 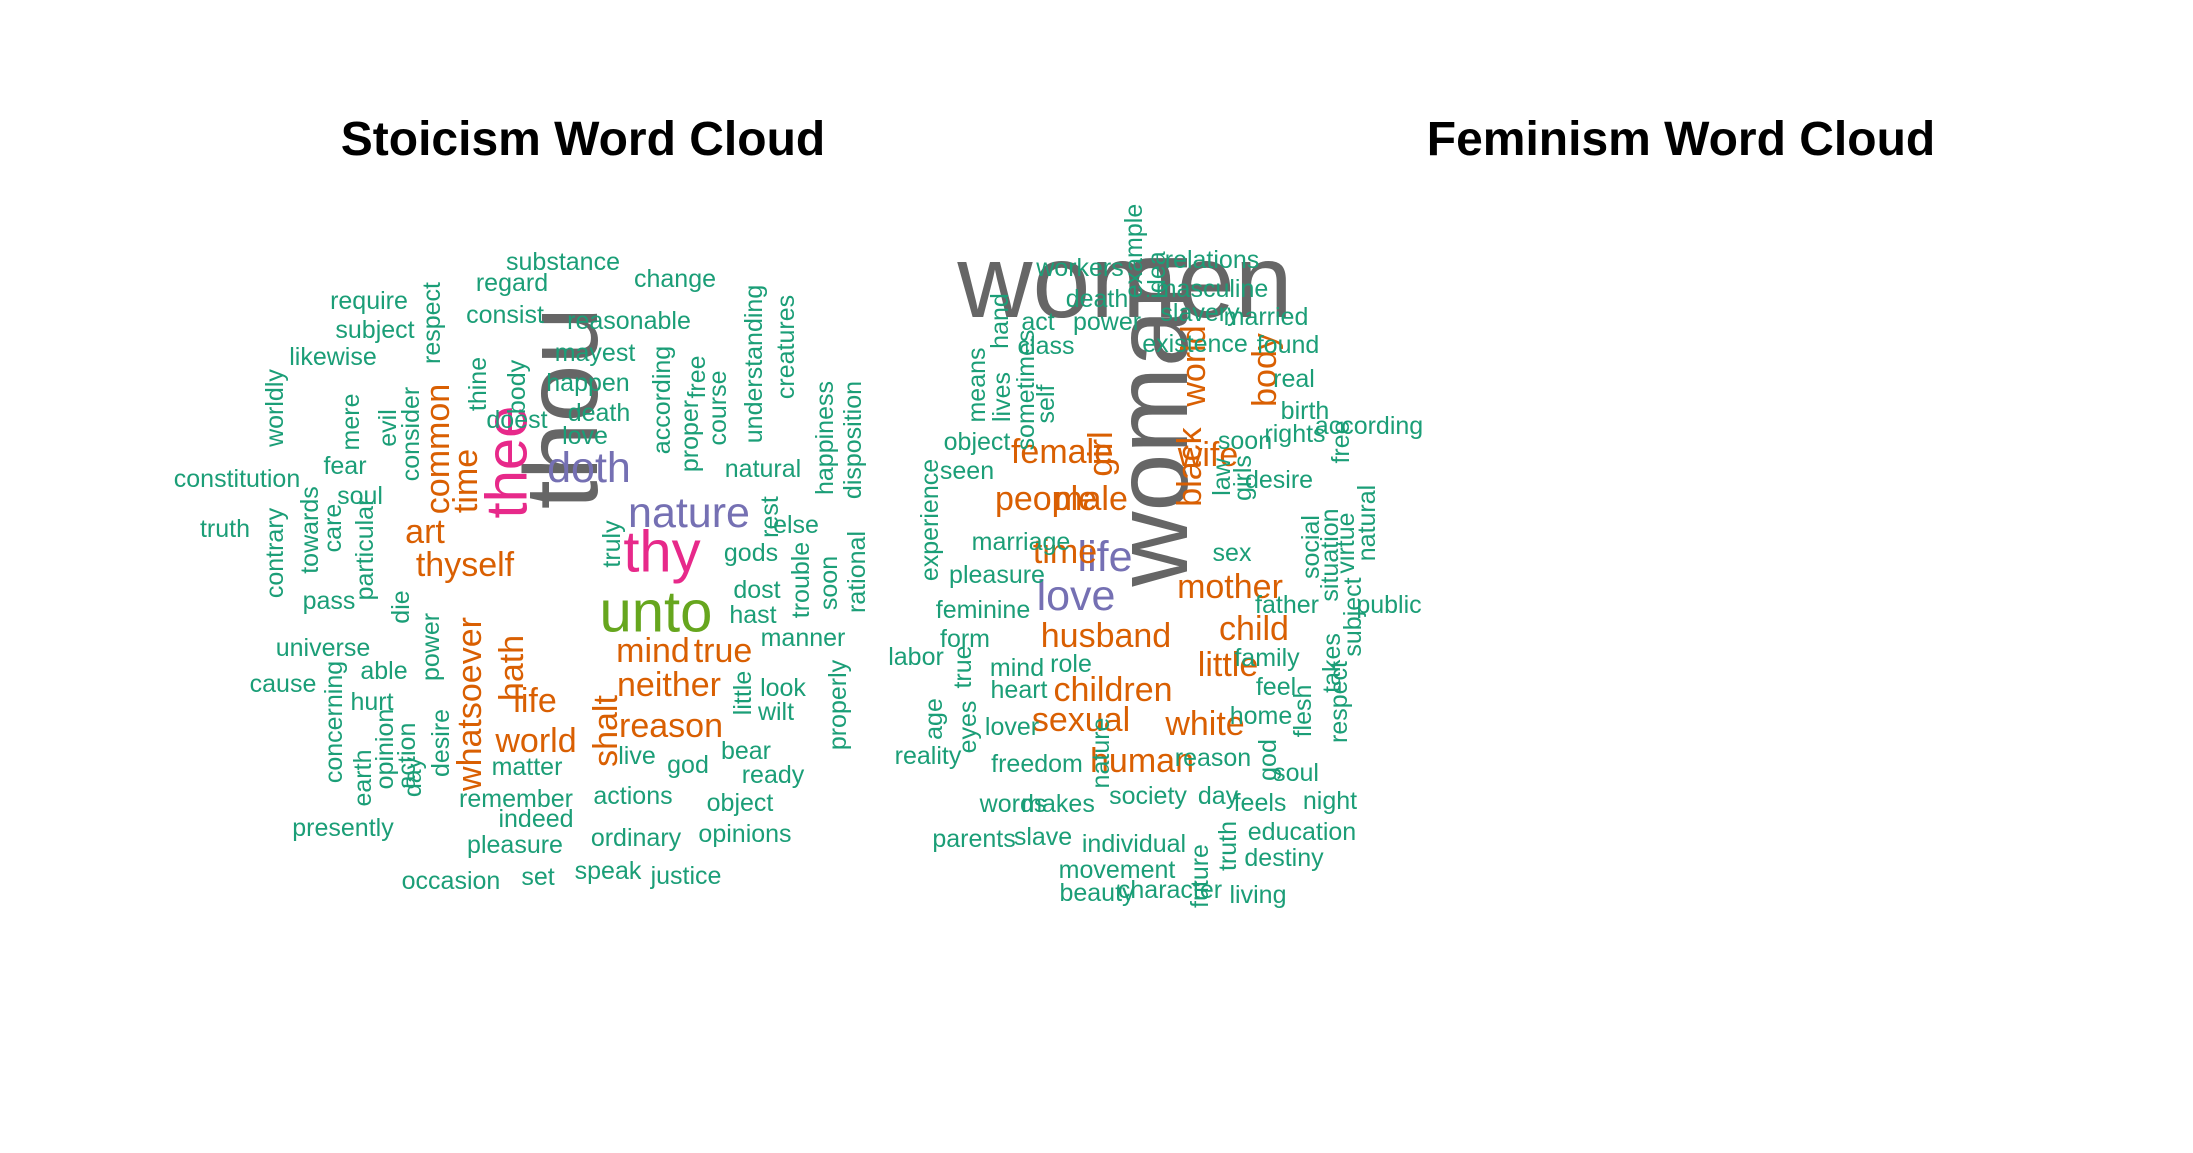 What do you see at coordinates (973, 839) in the screenshot?
I see `word-parents: parents` at bounding box center [973, 839].